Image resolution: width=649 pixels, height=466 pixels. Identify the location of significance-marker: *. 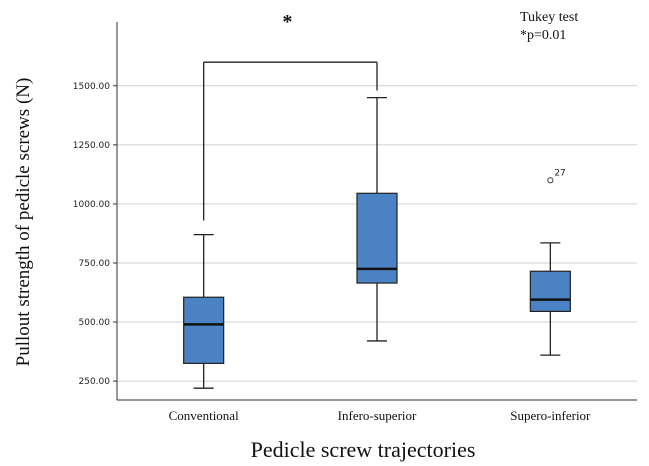
(287, 22).